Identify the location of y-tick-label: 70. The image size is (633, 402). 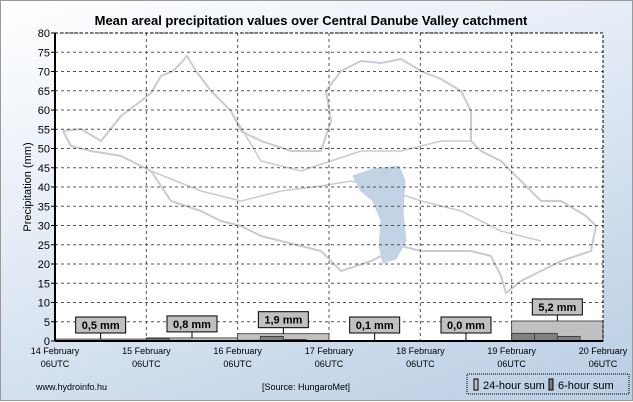
(44, 73).